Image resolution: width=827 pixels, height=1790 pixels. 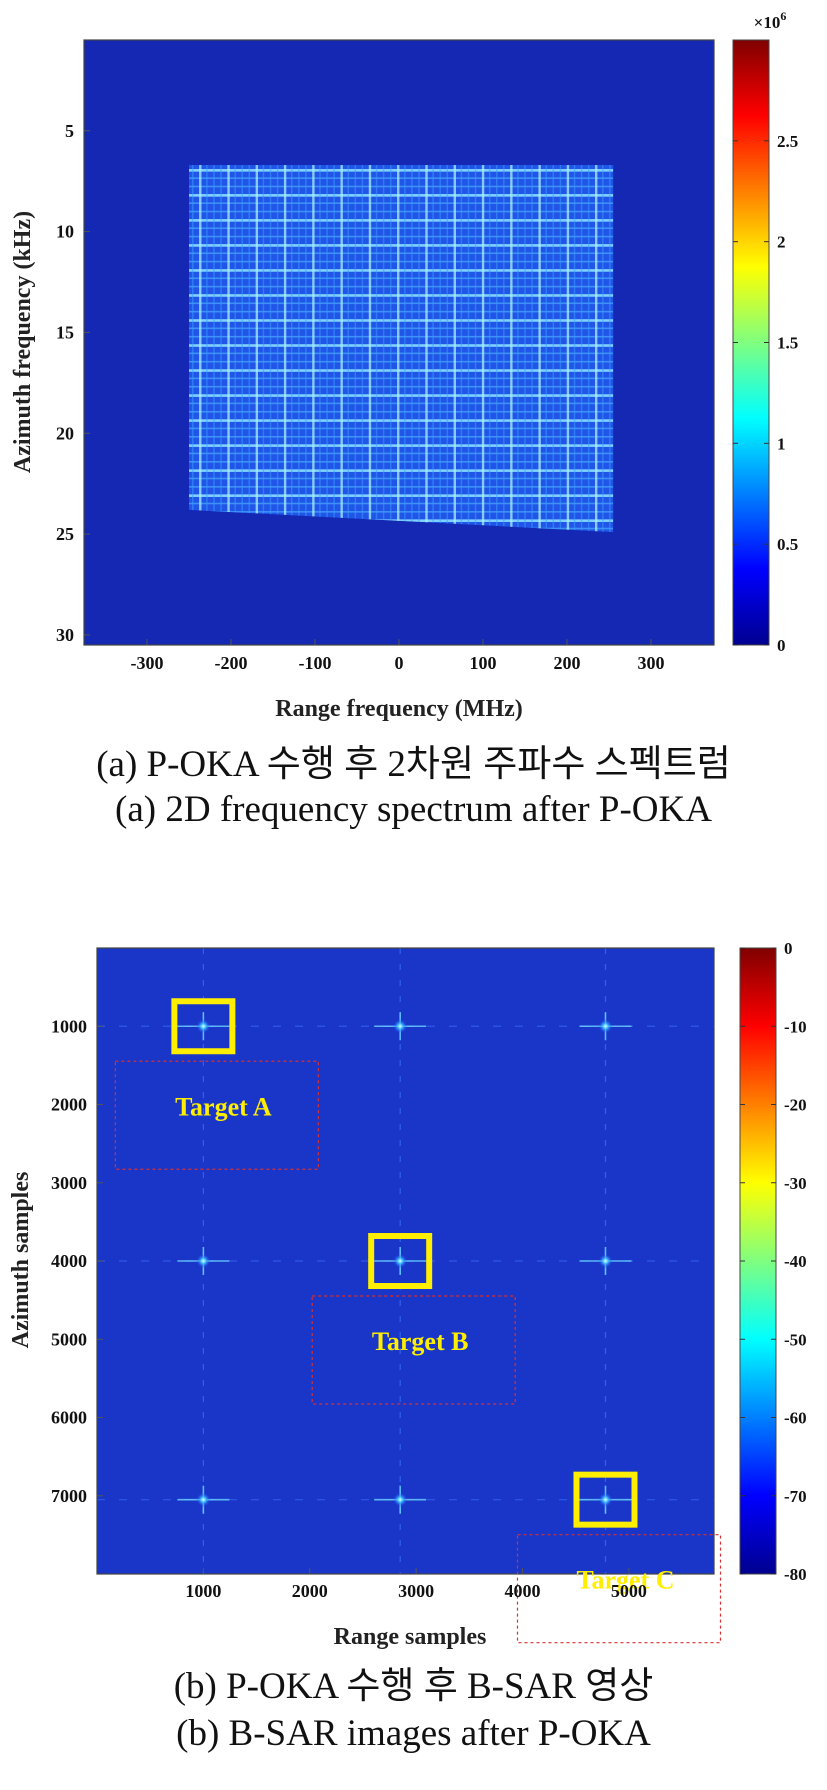 I want to click on bsar-x-tick-label: 4000, so click(x=523, y=1591).